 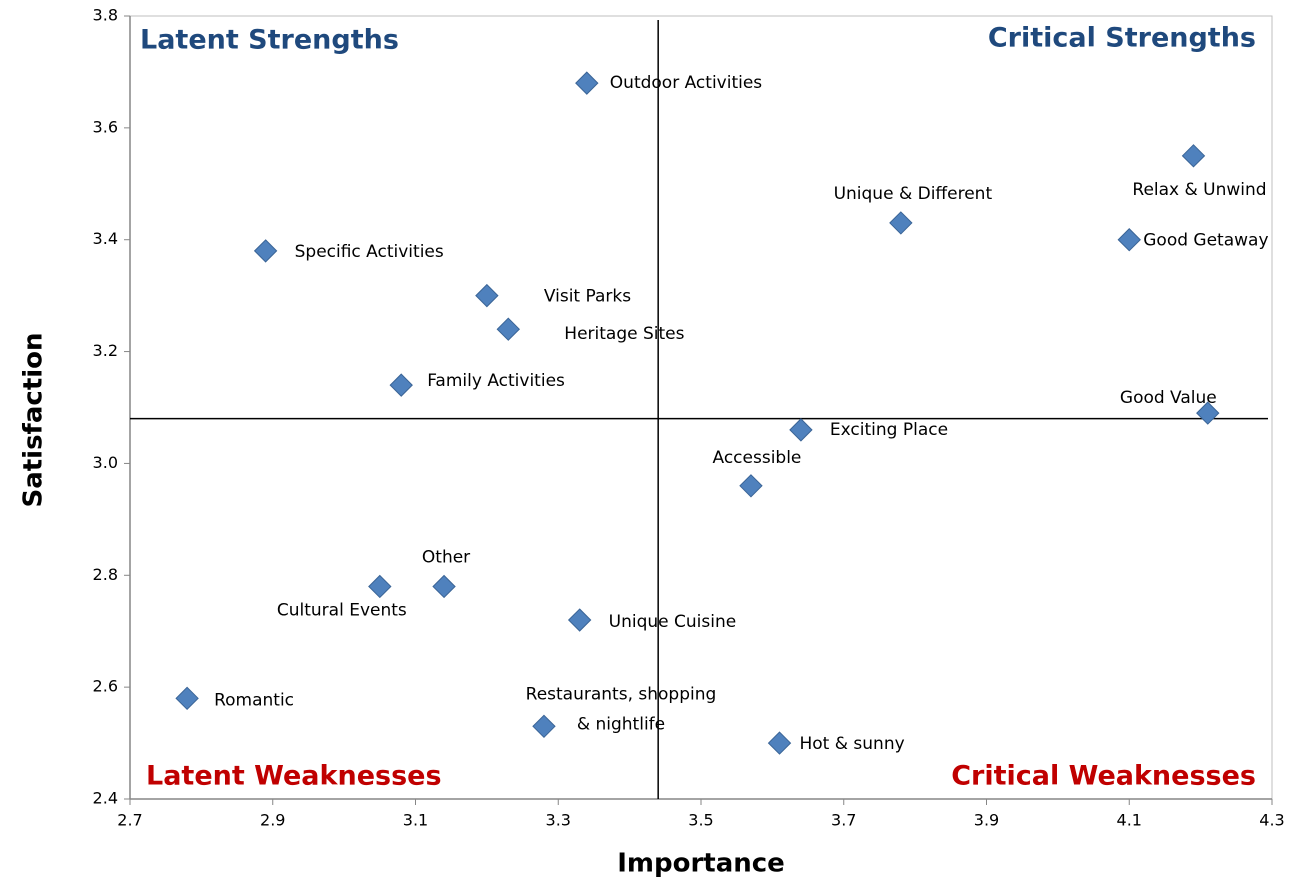 I want to click on point-label: Restaurants, shopping & nightlife, so click(x=621, y=709).